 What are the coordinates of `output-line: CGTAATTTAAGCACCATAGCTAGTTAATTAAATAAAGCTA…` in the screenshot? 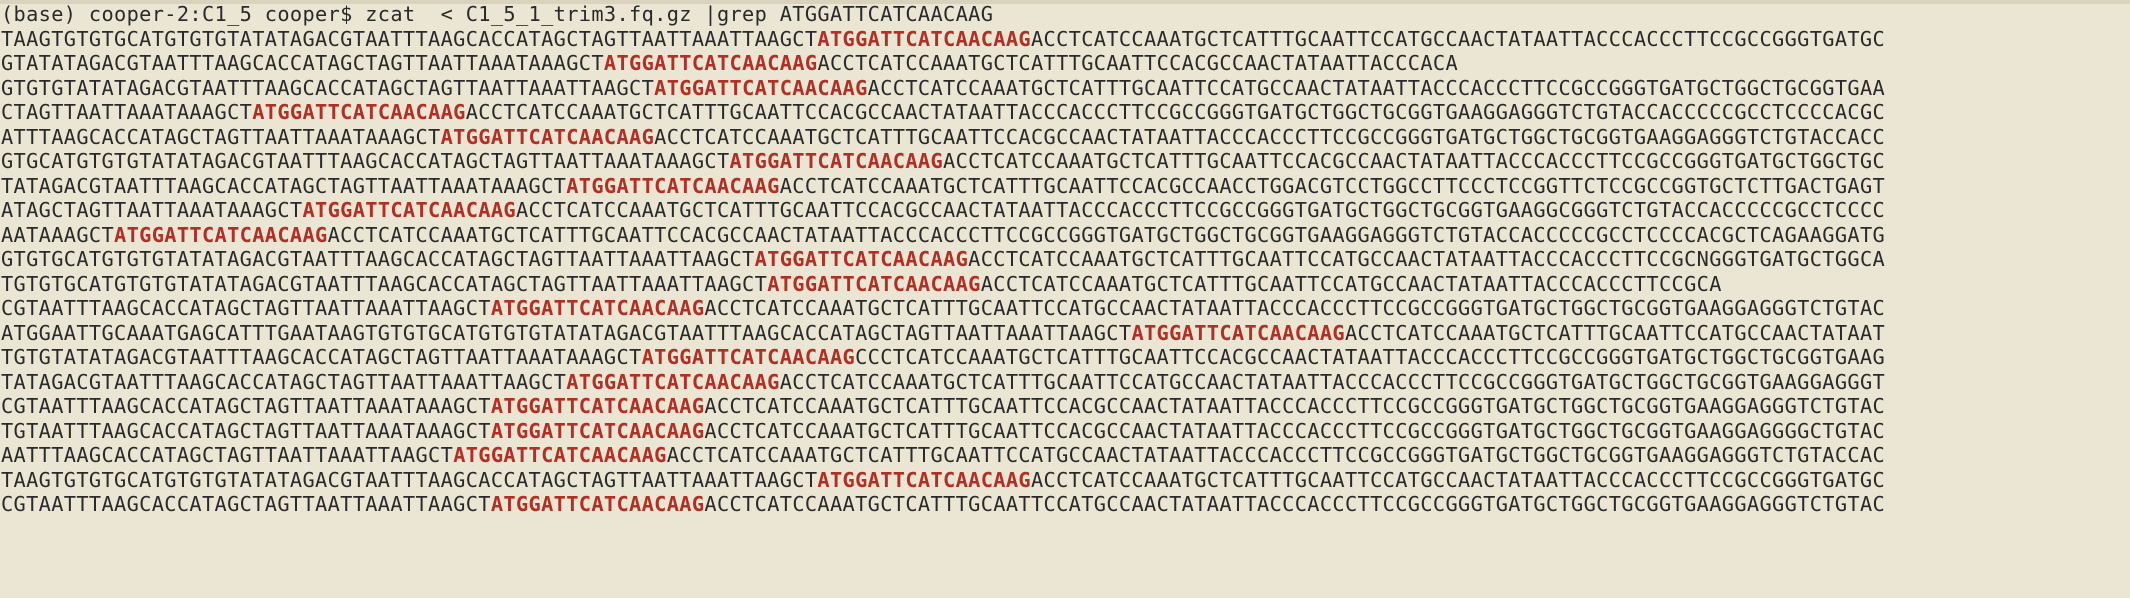 It's located at (943, 406).